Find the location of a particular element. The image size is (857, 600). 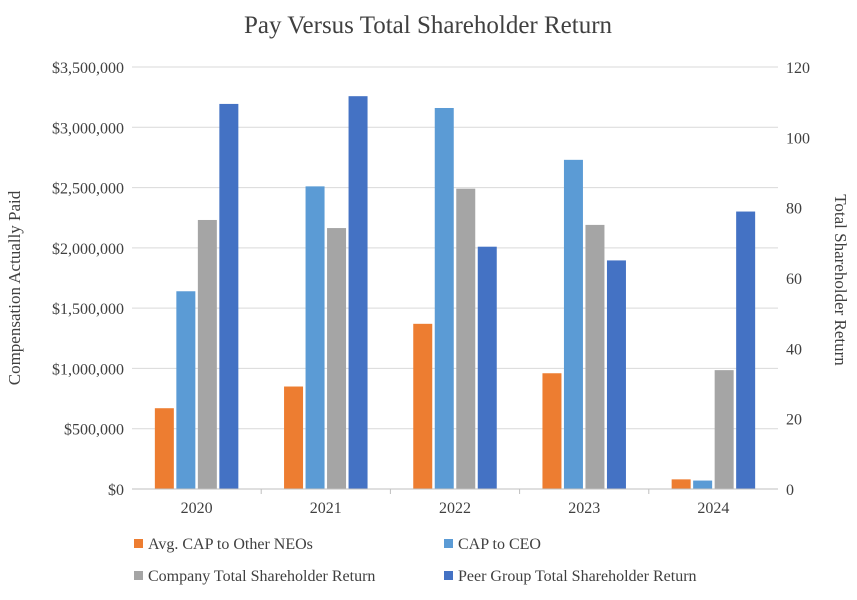

y2-tick-label: 20 is located at coordinates (794, 420).